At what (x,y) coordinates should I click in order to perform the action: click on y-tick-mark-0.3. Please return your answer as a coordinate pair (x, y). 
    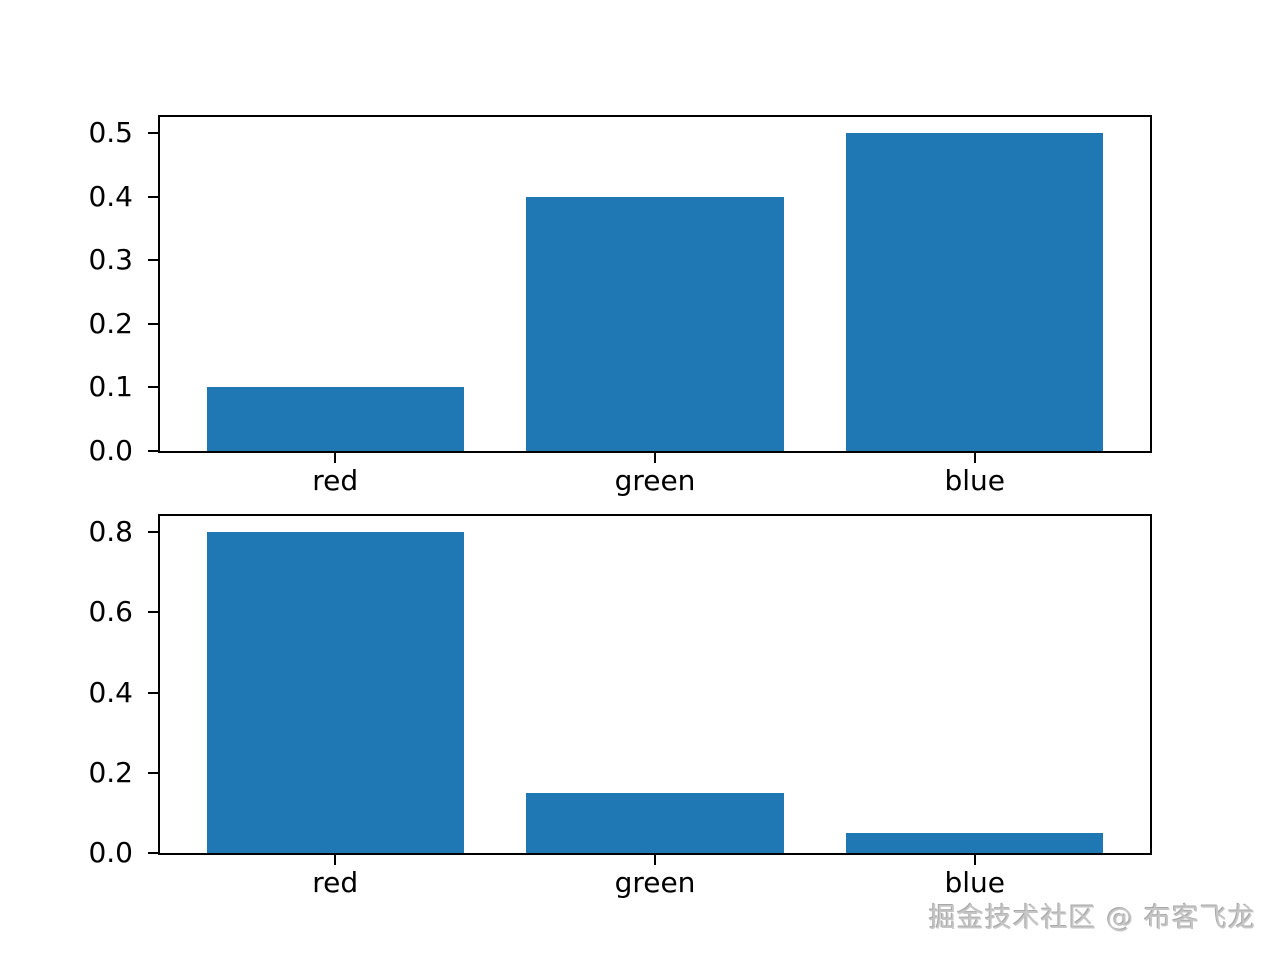
    Looking at the image, I should click on (153, 260).